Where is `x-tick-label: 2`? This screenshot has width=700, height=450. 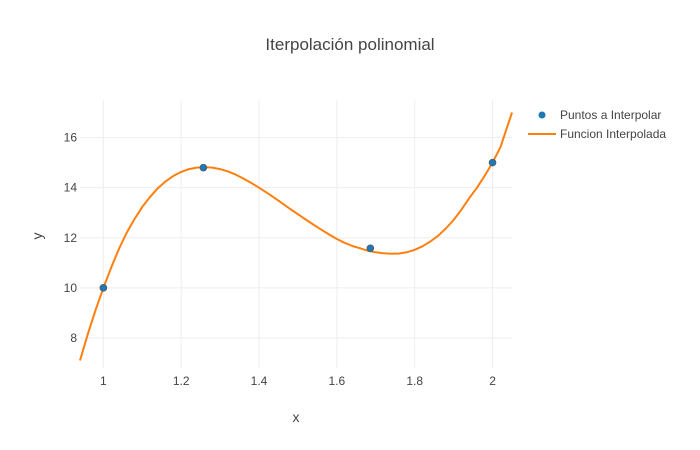 x-tick-label: 2 is located at coordinates (492, 381).